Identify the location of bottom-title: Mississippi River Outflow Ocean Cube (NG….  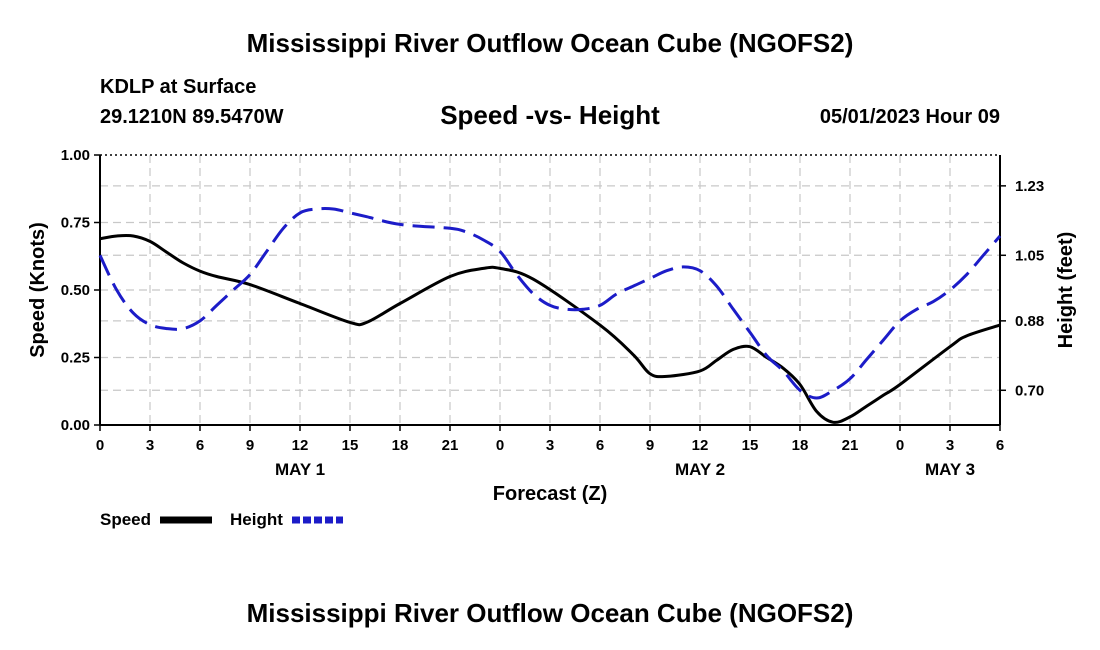
(550, 613).